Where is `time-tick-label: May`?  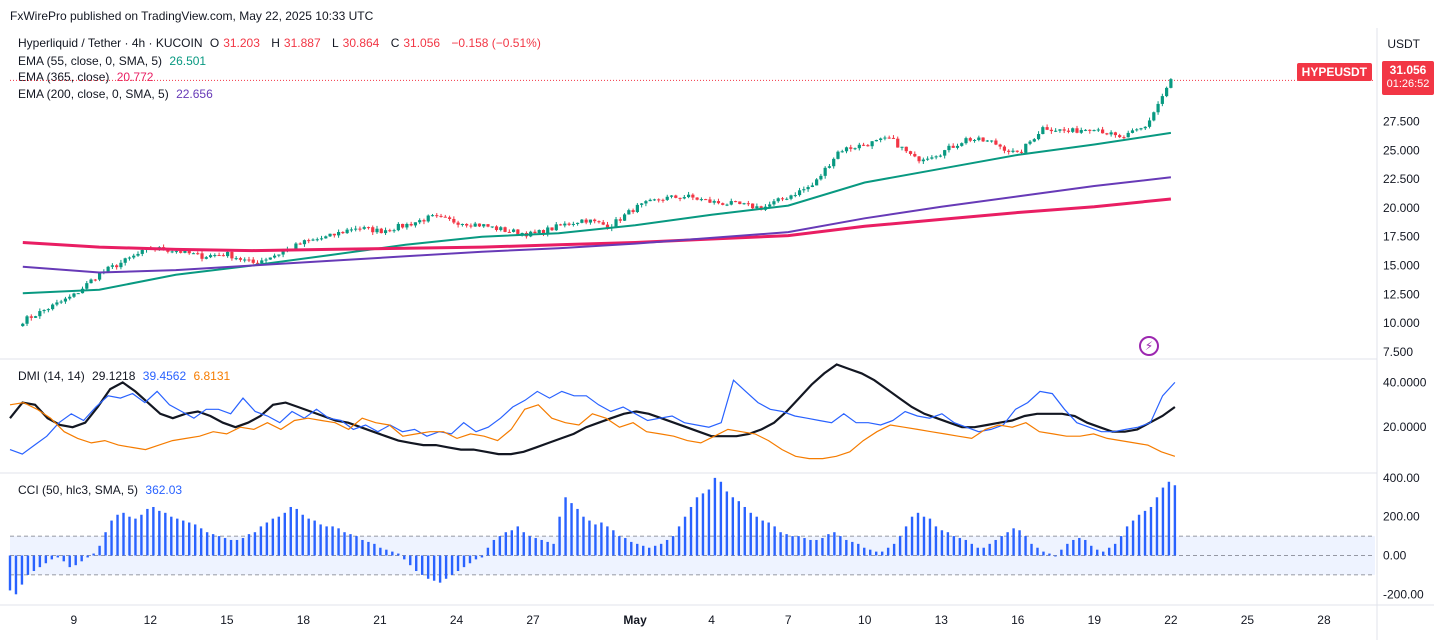
time-tick-label: May is located at coordinates (635, 620).